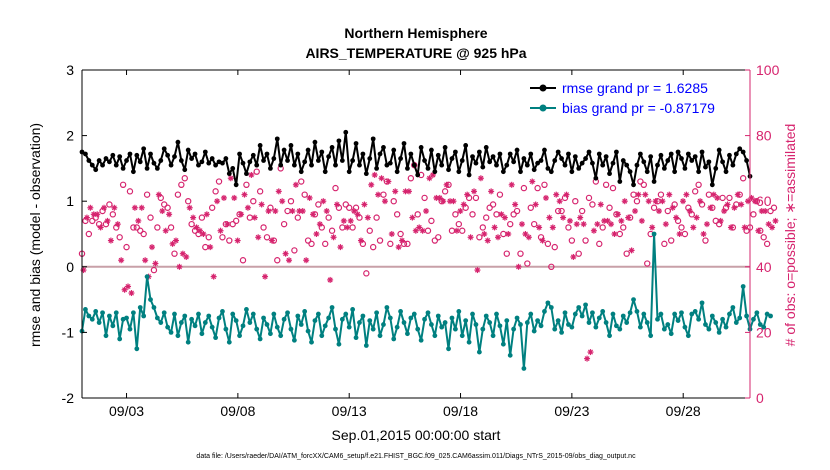  Describe the element at coordinates (764, 267) in the screenshot. I see `y2-tick-label: 40` at that location.